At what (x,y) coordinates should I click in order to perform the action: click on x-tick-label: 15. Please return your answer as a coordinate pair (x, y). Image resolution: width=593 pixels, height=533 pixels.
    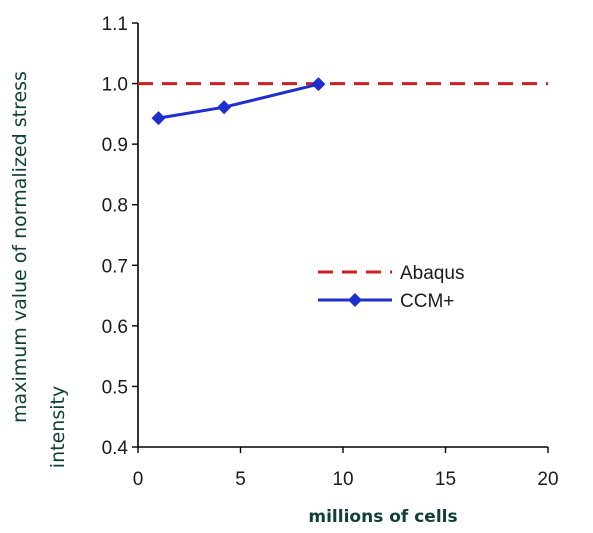
    Looking at the image, I should click on (445, 479).